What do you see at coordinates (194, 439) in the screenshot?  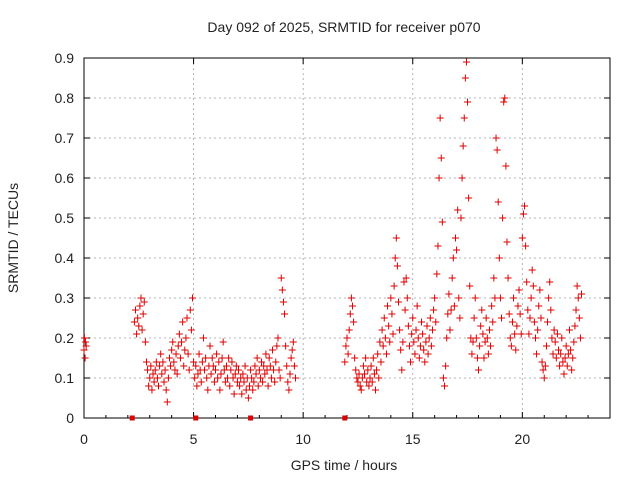 I see `x-tick-label: 5` at bounding box center [194, 439].